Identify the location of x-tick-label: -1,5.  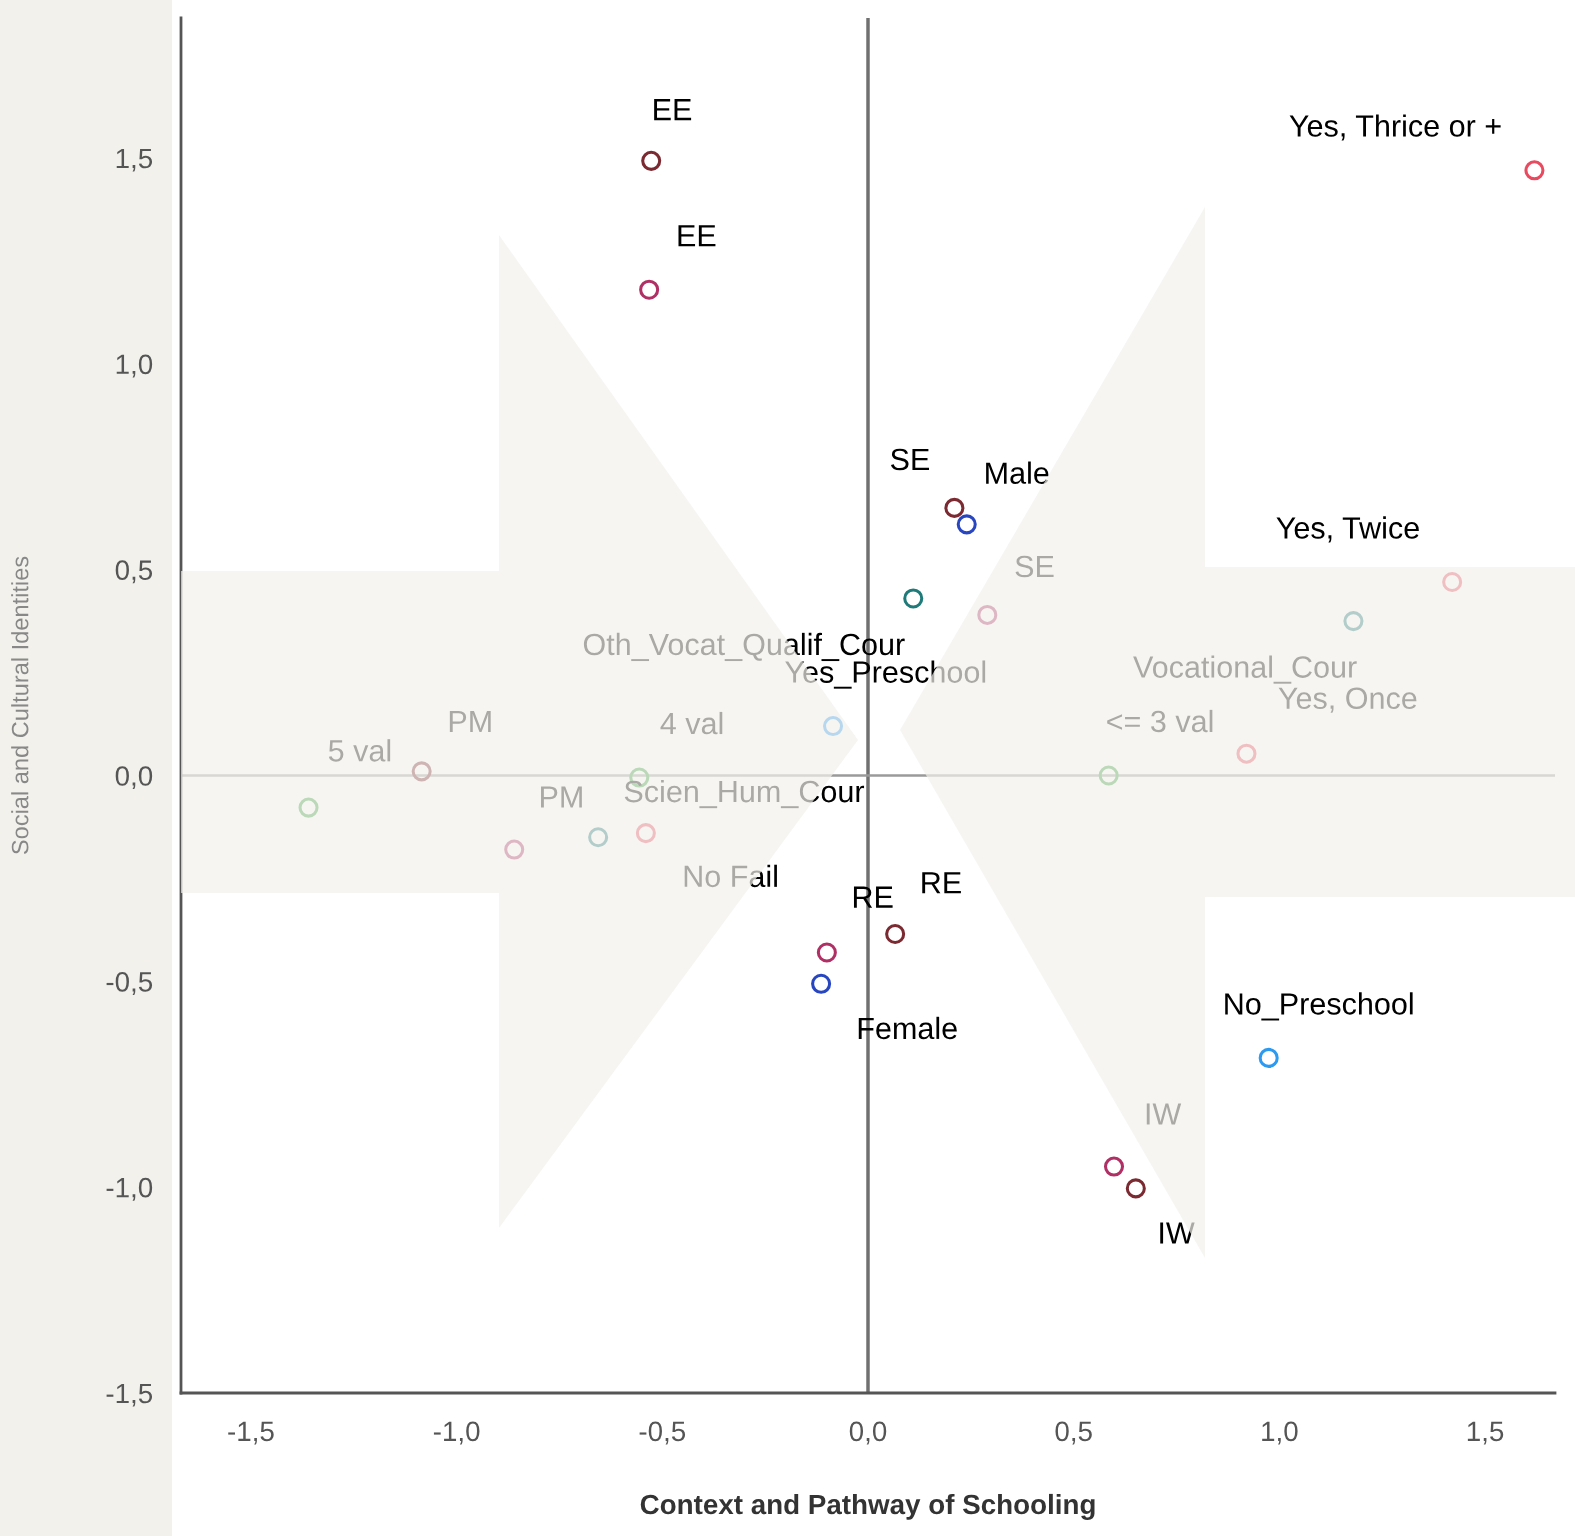
(251, 1433).